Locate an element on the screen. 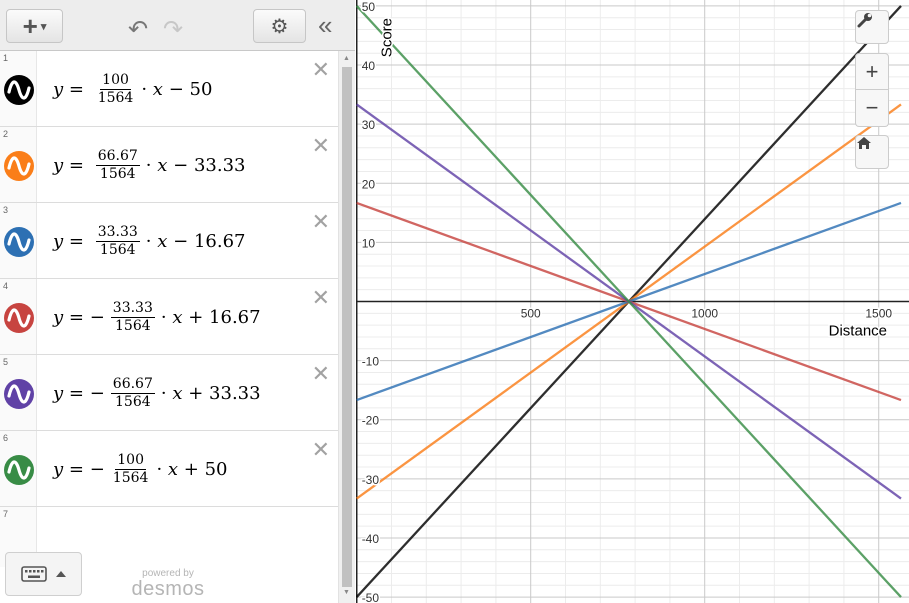 This screenshot has width=909, height=603. expression-input: y = 100 1564 · x − 50 is located at coordinates (132, 89).